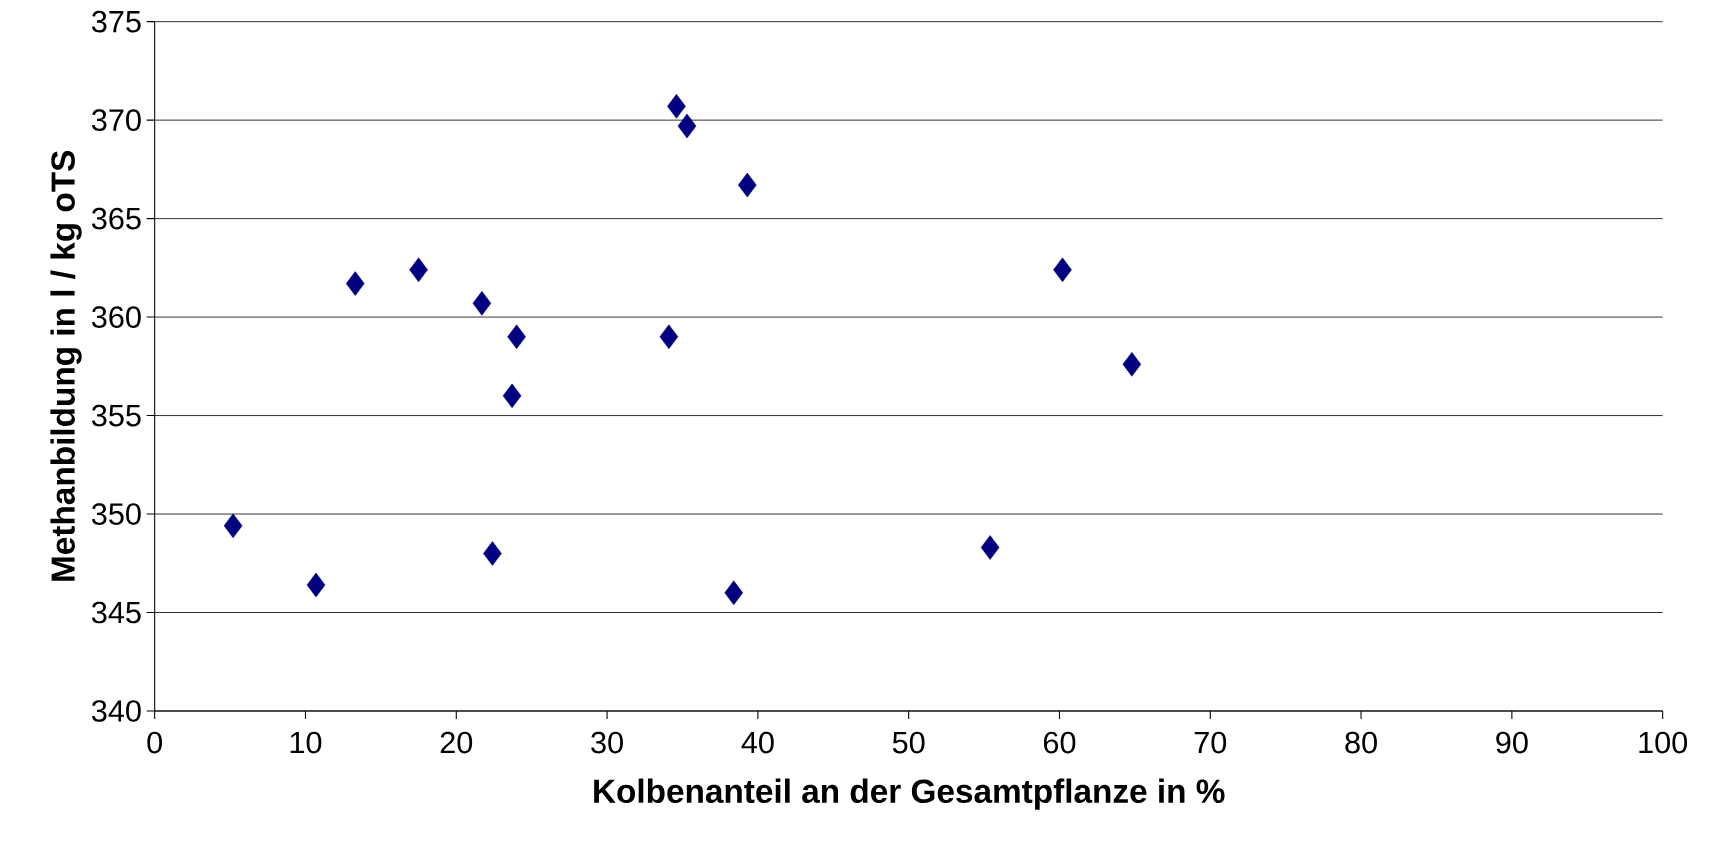 The width and height of the screenshot is (1713, 855). What do you see at coordinates (155, 742) in the screenshot?
I see `x-tick-label: 0` at bounding box center [155, 742].